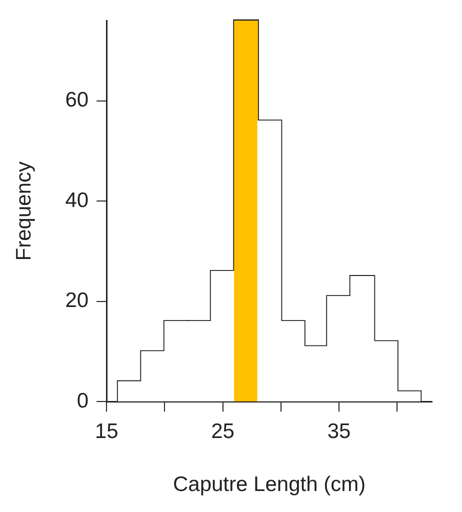  What do you see at coordinates (77, 300) in the screenshot?
I see `y-tick-label: 20` at bounding box center [77, 300].